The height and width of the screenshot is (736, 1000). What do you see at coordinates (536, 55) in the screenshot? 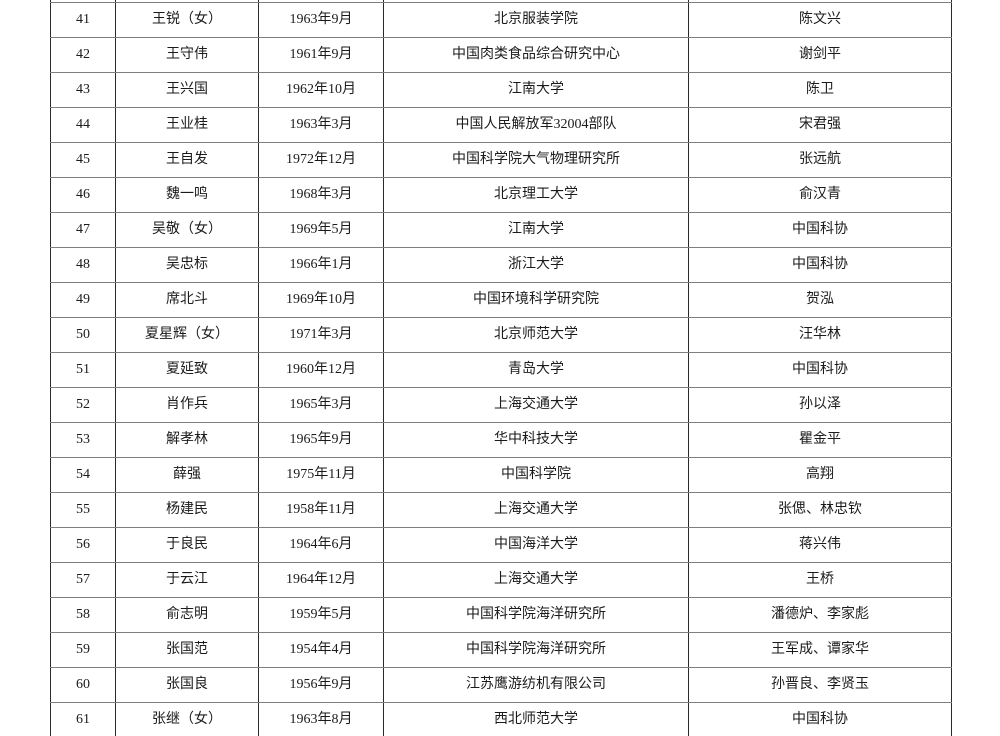
I see `cell-work-unit: 中国肉类食品综合研究中心` at bounding box center [536, 55].